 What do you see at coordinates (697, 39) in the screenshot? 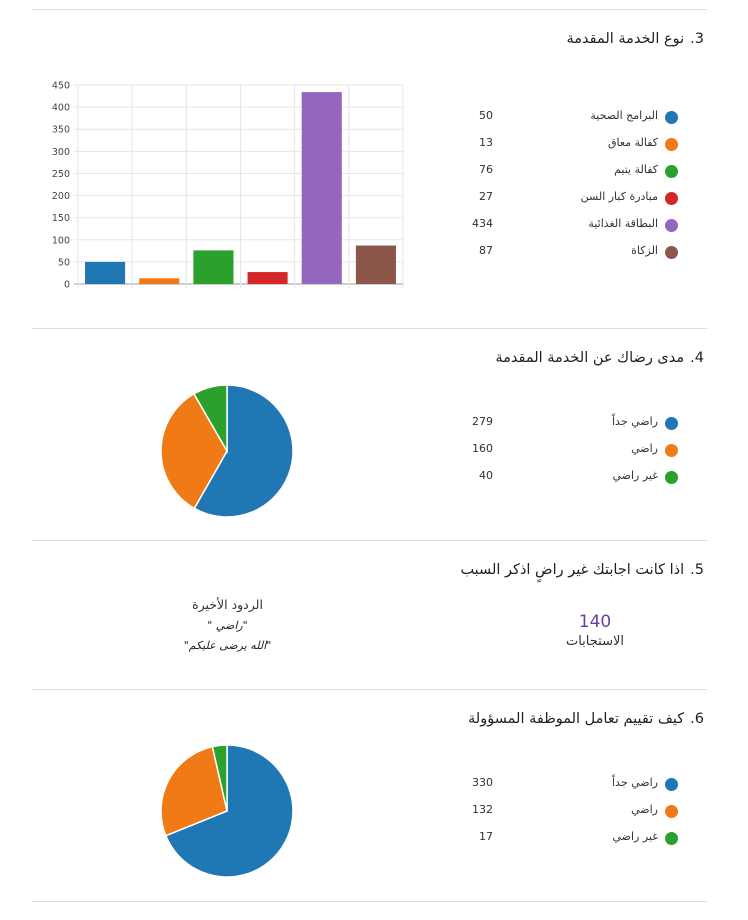
I see `question-number: 3.` at bounding box center [697, 39].